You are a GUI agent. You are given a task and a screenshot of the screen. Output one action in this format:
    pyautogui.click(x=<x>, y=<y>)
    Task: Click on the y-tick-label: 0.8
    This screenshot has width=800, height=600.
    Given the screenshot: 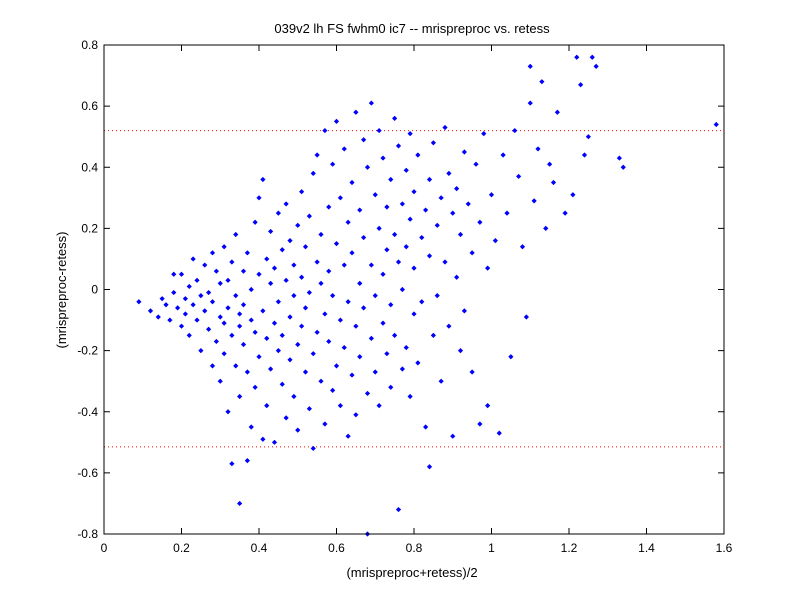 What is the action you would take?
    pyautogui.click(x=89, y=45)
    